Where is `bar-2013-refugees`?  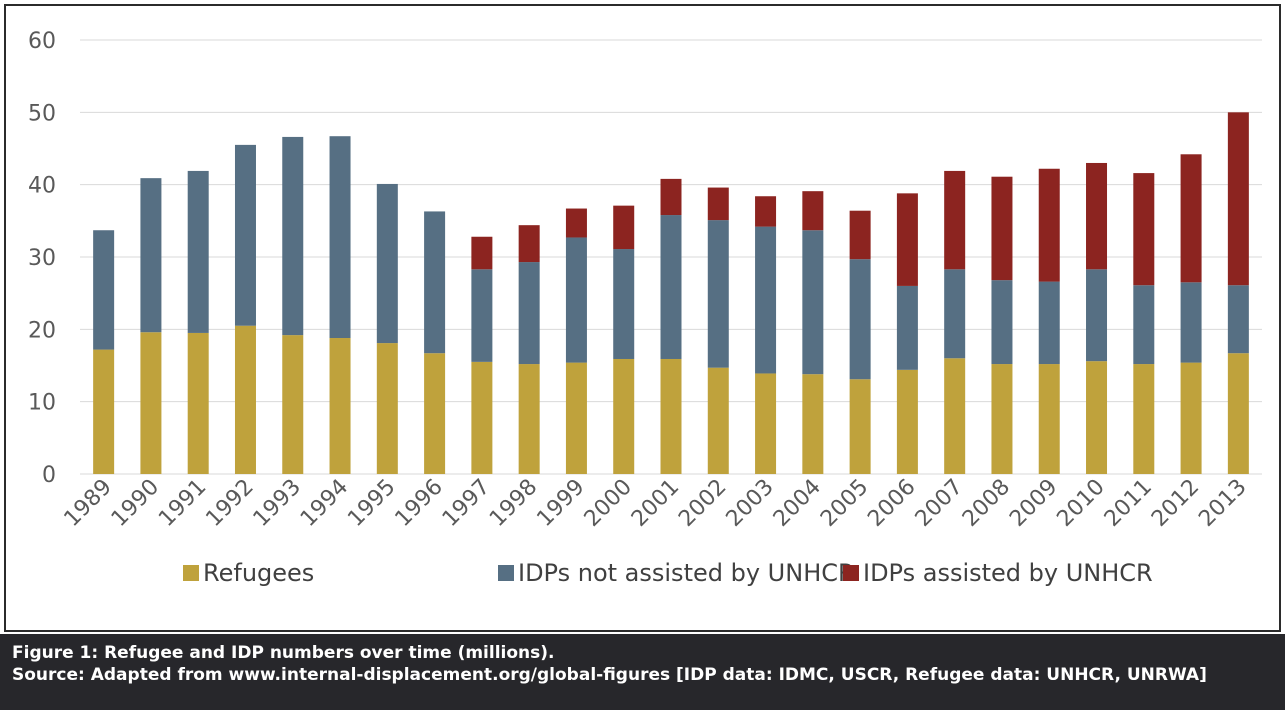
bar-2013-refugees is located at coordinates (1238, 413).